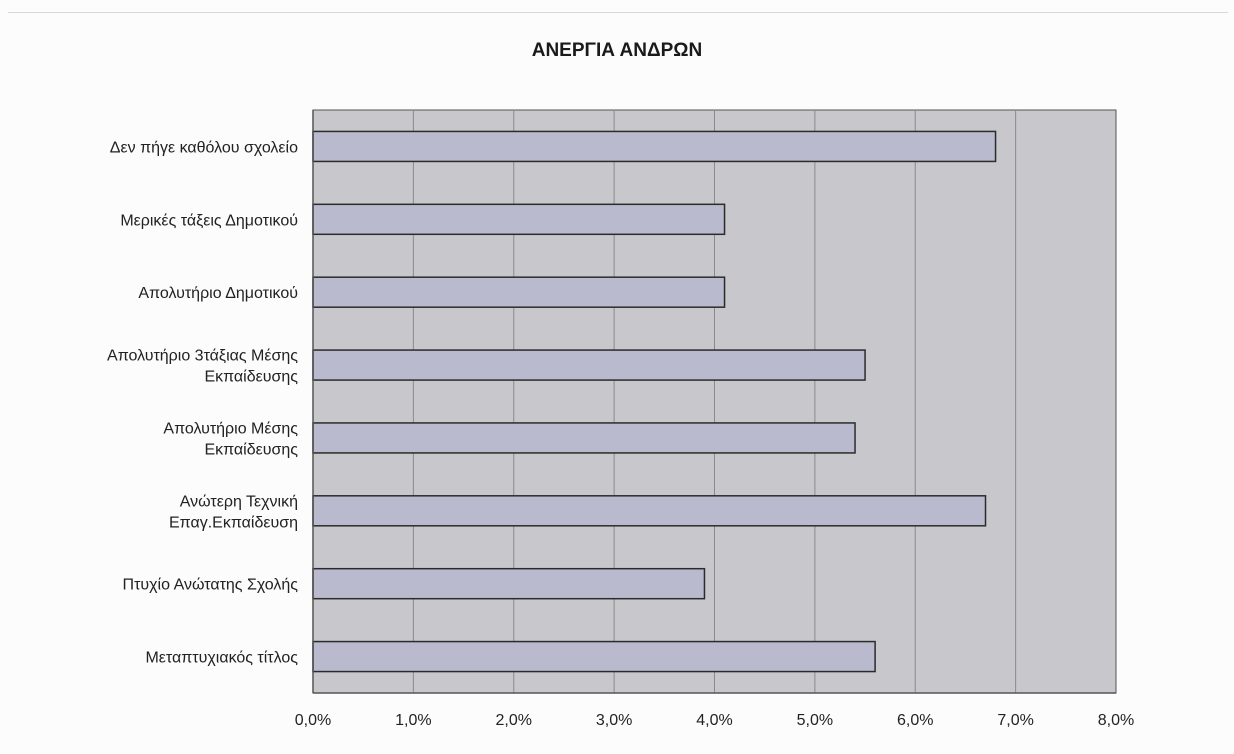 The height and width of the screenshot is (754, 1234). Describe the element at coordinates (617, 50) in the screenshot. I see `chart-title: ΑΝΕΡΓΙΑ ΑΝΔΡΩΝ` at that location.